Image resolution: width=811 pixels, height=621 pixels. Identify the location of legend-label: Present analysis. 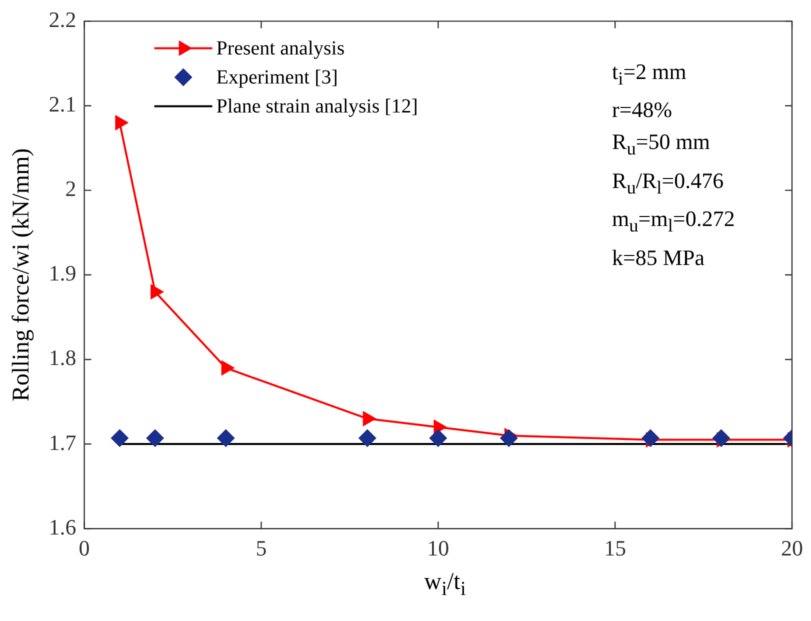
(280, 48).